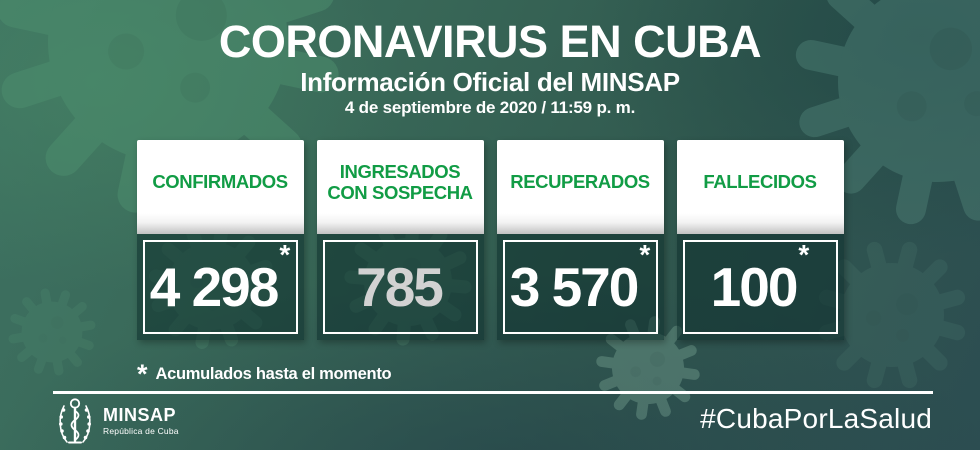 Image resolution: width=980 pixels, height=450 pixels. Describe the element at coordinates (400, 187) in the screenshot. I see `stat-card-label: INGRESADOS CON SOSPECHA` at that location.